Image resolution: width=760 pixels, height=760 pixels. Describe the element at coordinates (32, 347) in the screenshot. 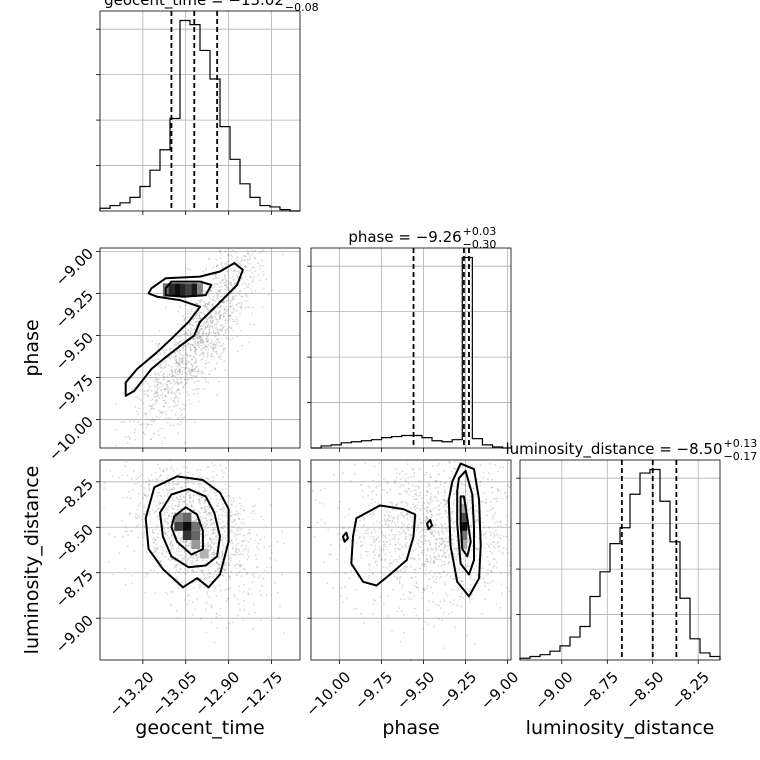

I see `y-axis-label-phase: phase` at that location.